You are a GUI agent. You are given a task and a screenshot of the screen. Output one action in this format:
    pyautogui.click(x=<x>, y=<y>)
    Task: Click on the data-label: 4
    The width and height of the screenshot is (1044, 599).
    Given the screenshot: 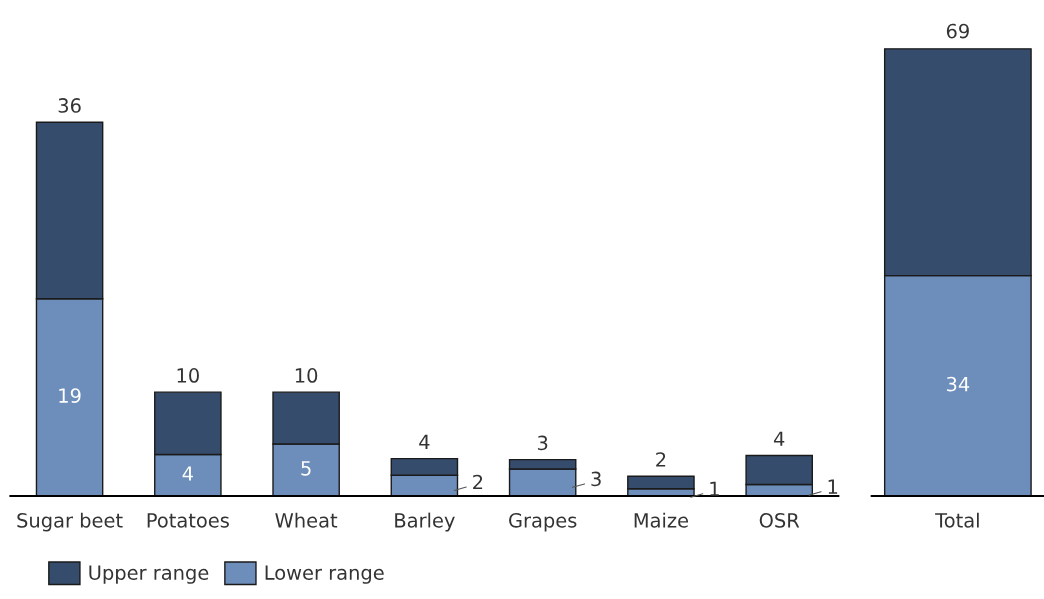 What is the action you would take?
    pyautogui.click(x=187, y=473)
    